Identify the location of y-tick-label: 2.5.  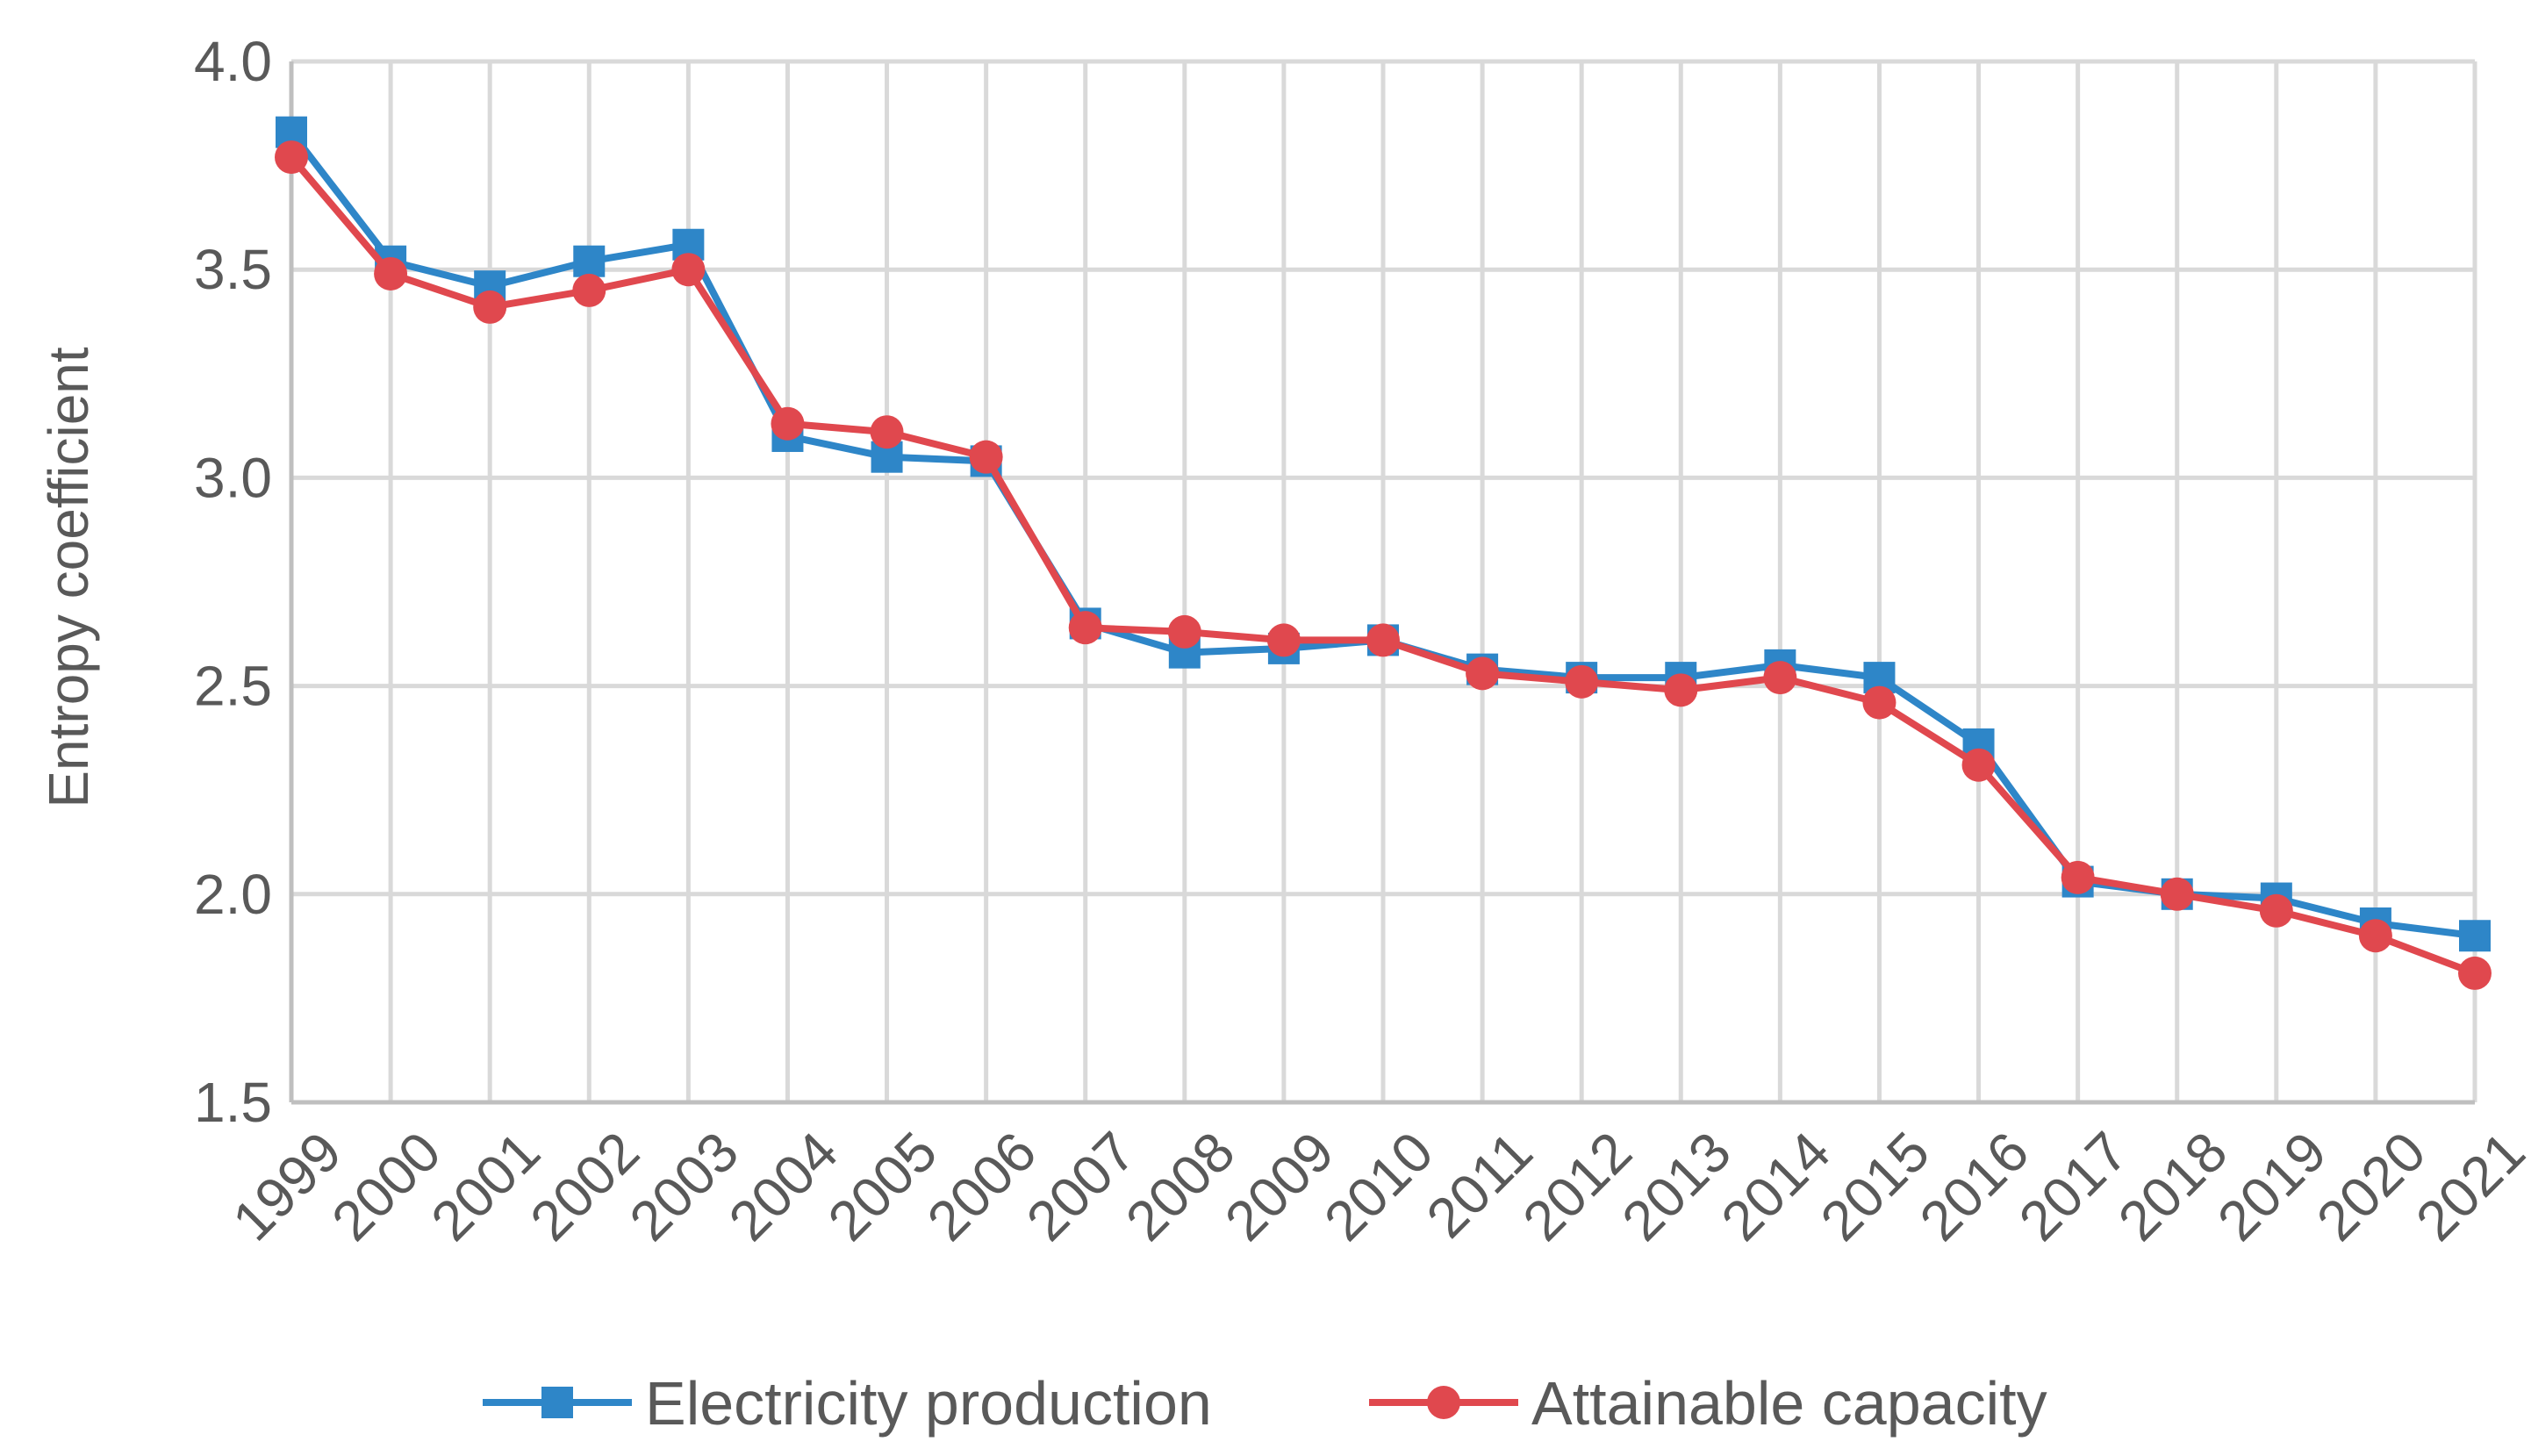
(233, 686).